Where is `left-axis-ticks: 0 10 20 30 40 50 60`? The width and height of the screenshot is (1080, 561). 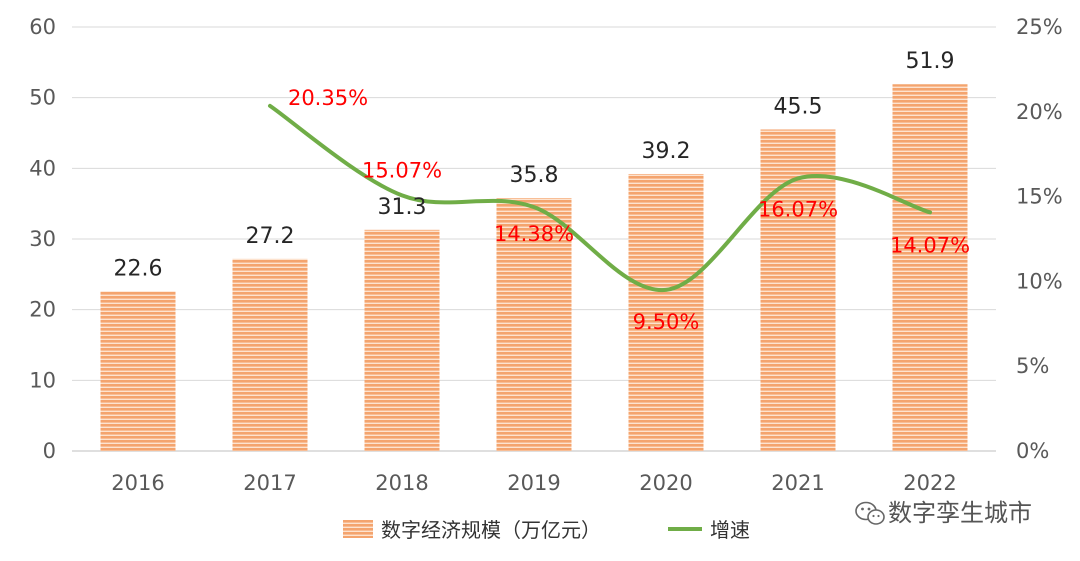 left-axis-ticks: 0 10 20 30 40 50 60 is located at coordinates (42, 239).